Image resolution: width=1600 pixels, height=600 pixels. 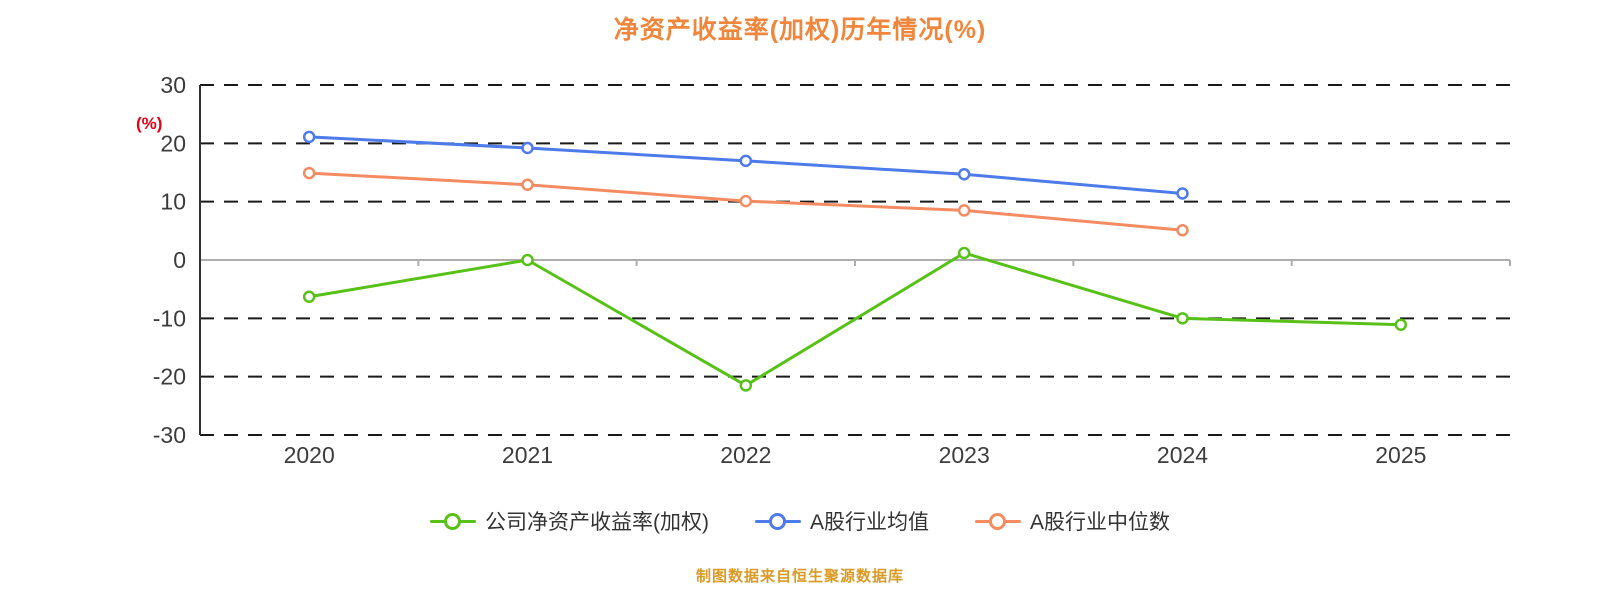 I want to click on svg-text: 2025, so click(x=1400, y=455).